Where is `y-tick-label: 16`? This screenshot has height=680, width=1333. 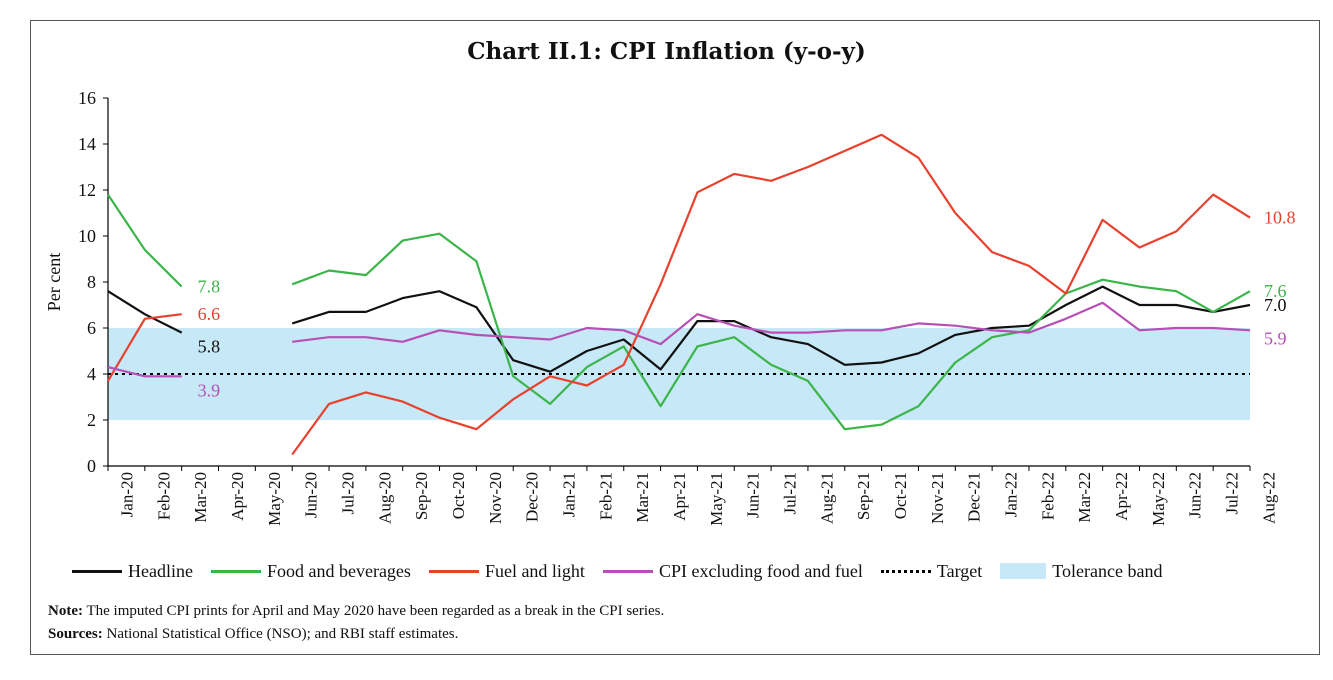 y-tick-label: 16 is located at coordinates (87, 98).